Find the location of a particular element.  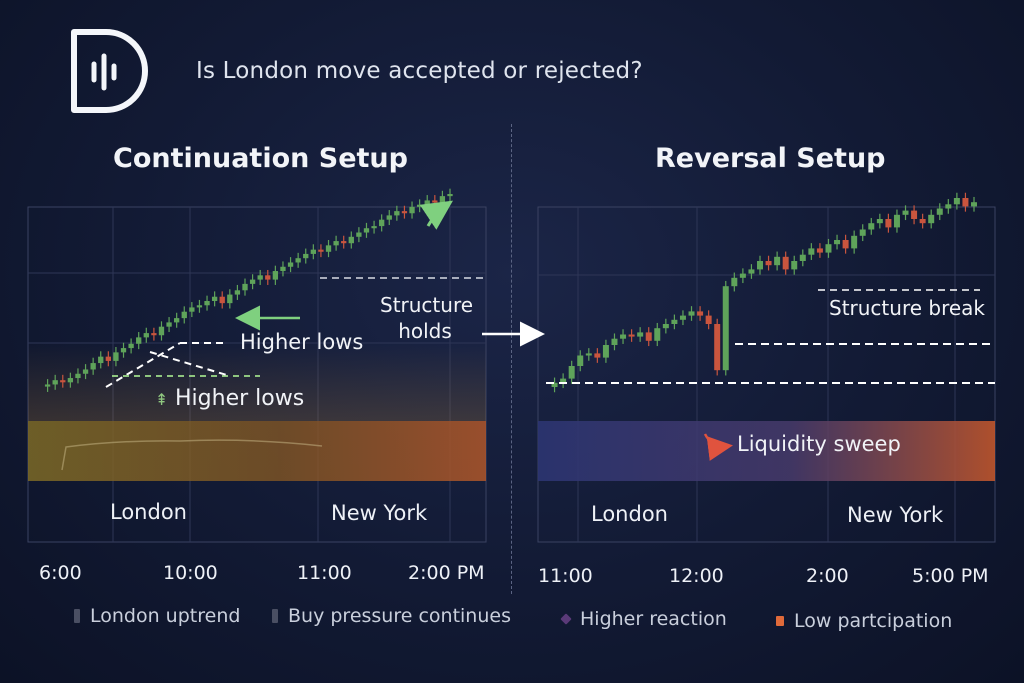

left-wedge-line is located at coordinates (190, 364).